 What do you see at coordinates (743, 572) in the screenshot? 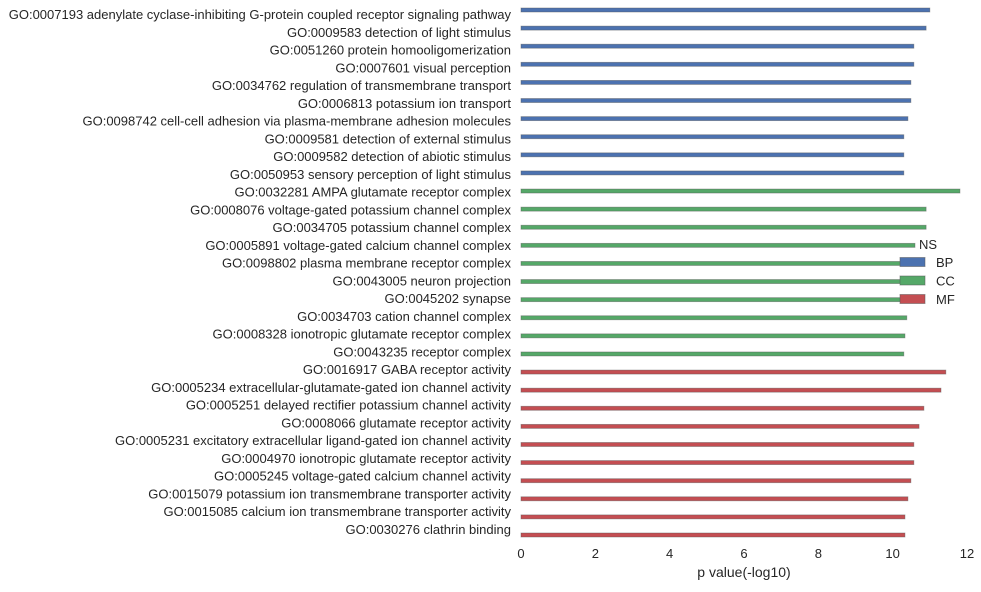
I see `x-axis-label: p value(-log10)` at bounding box center [743, 572].